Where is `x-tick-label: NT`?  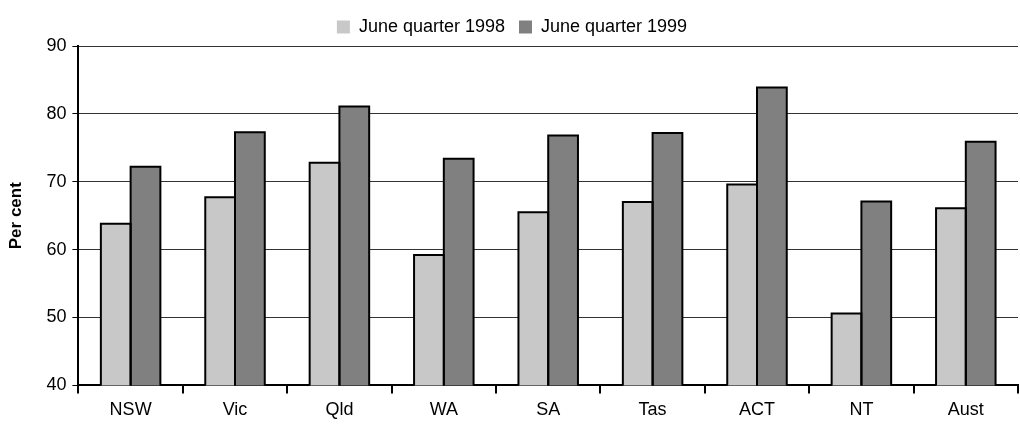
x-tick-label: NT is located at coordinates (861, 409).